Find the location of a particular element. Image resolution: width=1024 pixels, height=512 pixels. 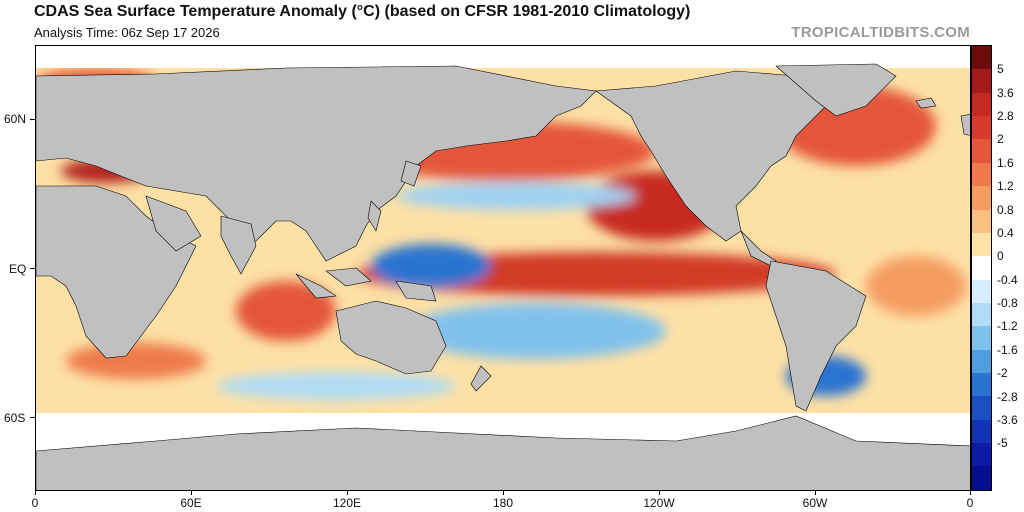

colorbar-label: 5 is located at coordinates (1000, 69).